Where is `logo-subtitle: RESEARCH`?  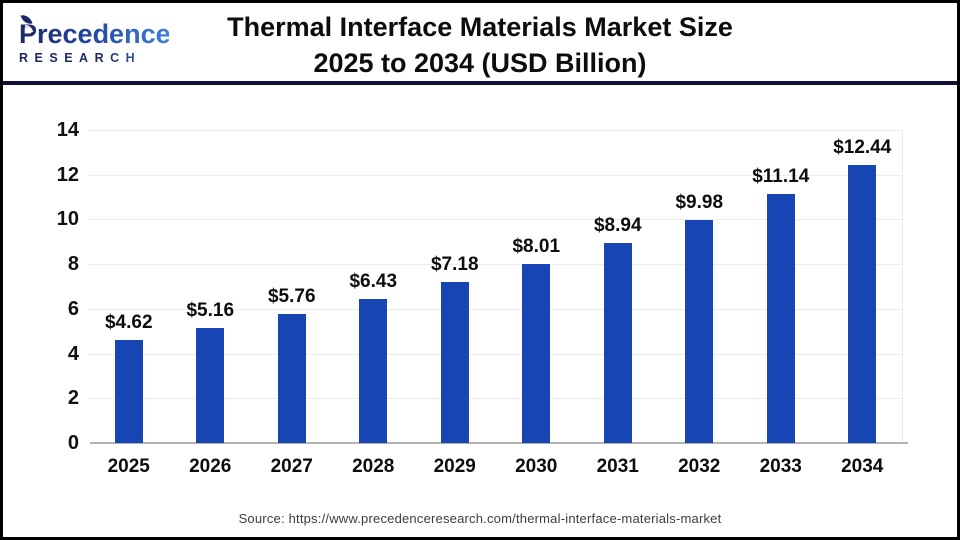 logo-subtitle: RESEARCH is located at coordinates (94, 58).